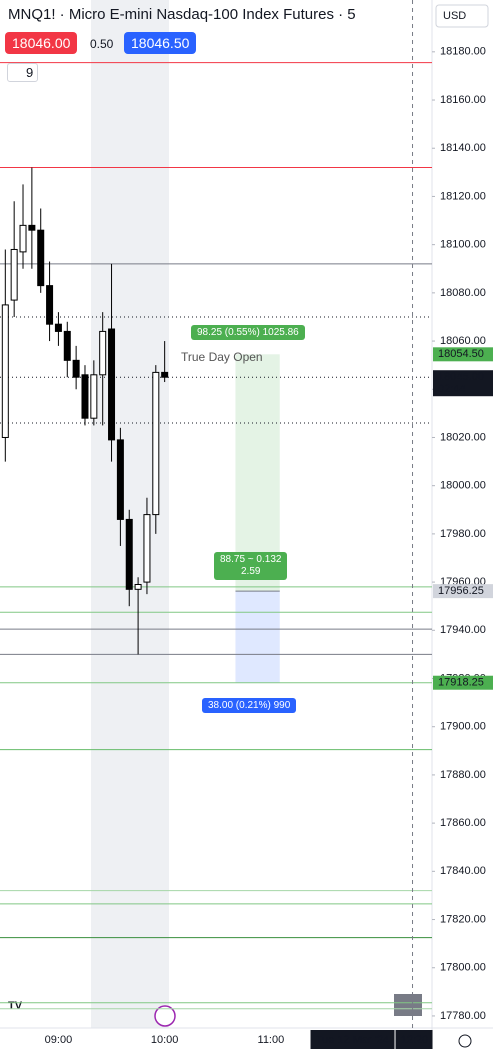 This screenshot has width=493, height=1049. What do you see at coordinates (463, 1016) in the screenshot?
I see `y-tick-label: 17780.00` at bounding box center [463, 1016].